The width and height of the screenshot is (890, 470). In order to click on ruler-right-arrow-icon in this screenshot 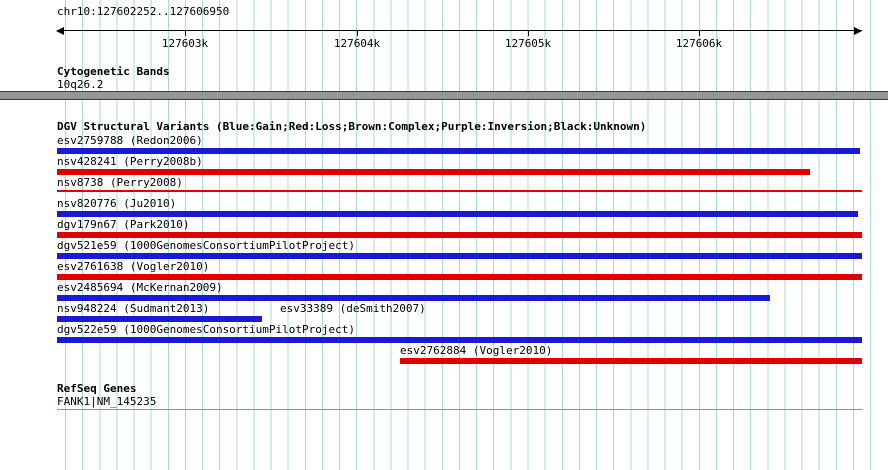, I will do `click(858, 31)`.